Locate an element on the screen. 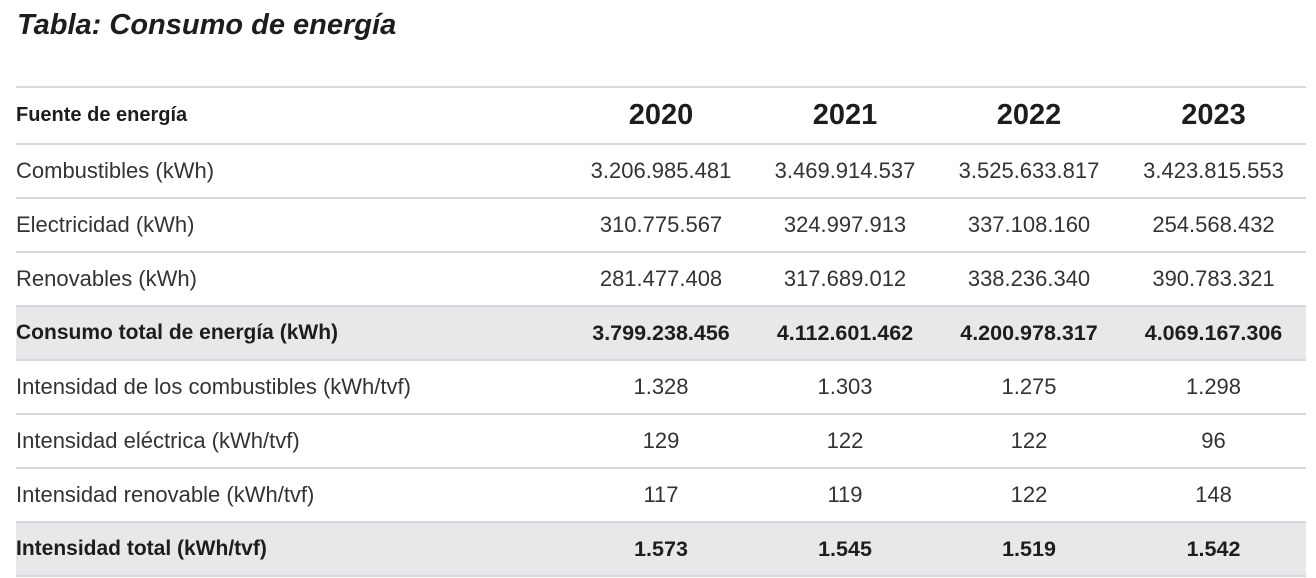  table-cell: 117 is located at coordinates (661, 495).